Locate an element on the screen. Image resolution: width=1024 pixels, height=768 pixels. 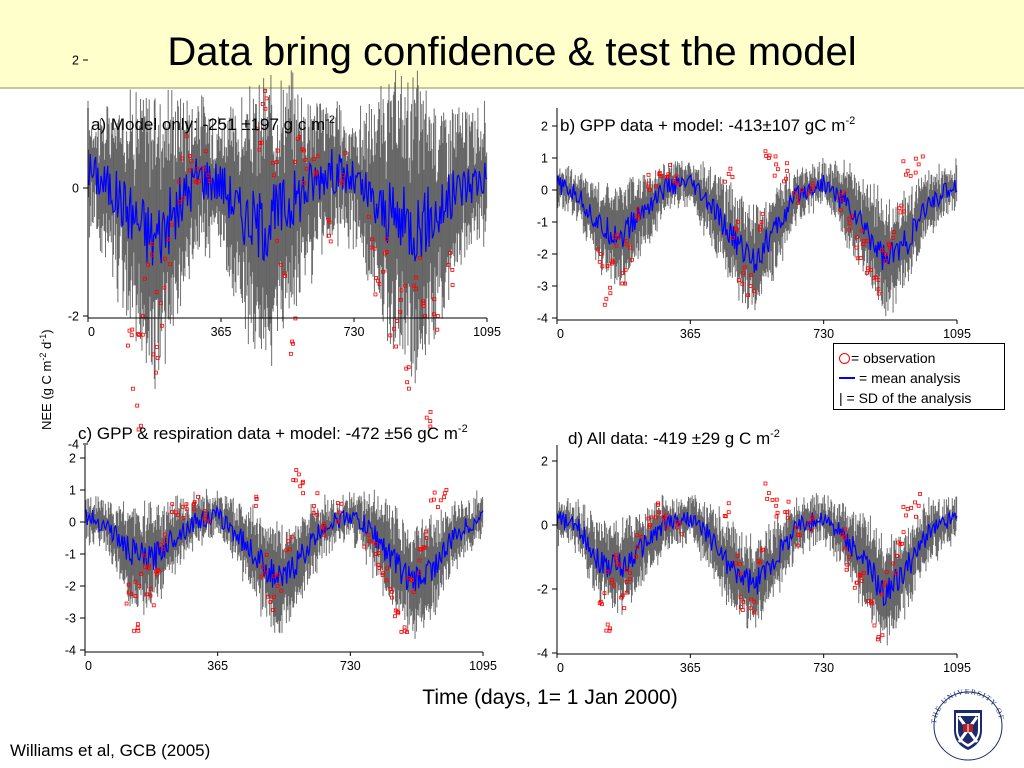
y-tick-label: 1 is located at coordinates (544, 159).